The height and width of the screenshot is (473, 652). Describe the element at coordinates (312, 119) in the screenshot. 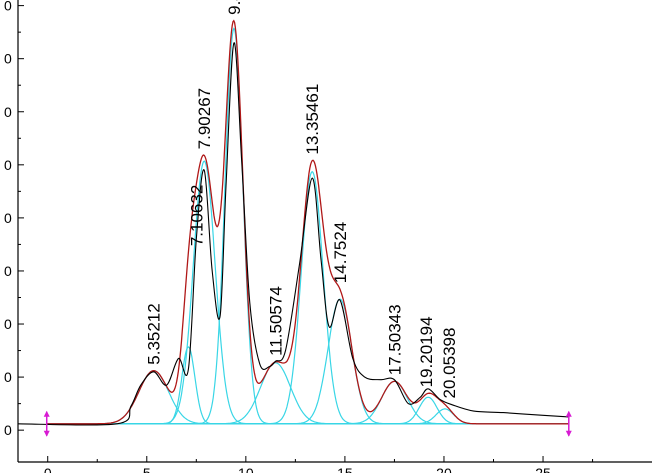

I see `peak-label: 13.35461` at that location.